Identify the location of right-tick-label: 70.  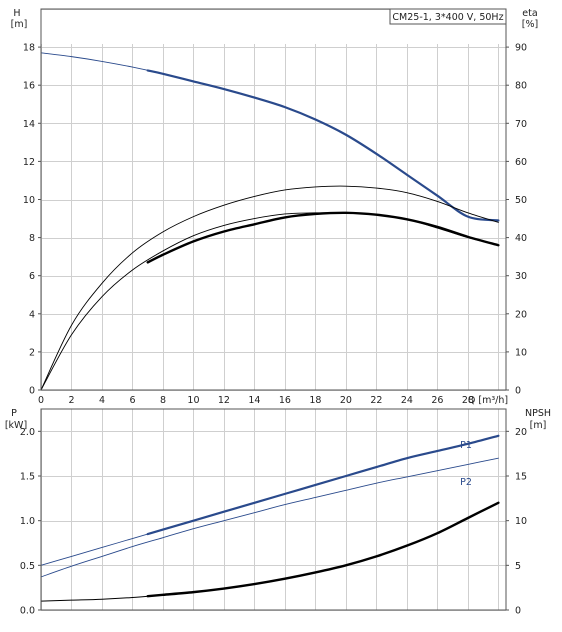
(521, 124).